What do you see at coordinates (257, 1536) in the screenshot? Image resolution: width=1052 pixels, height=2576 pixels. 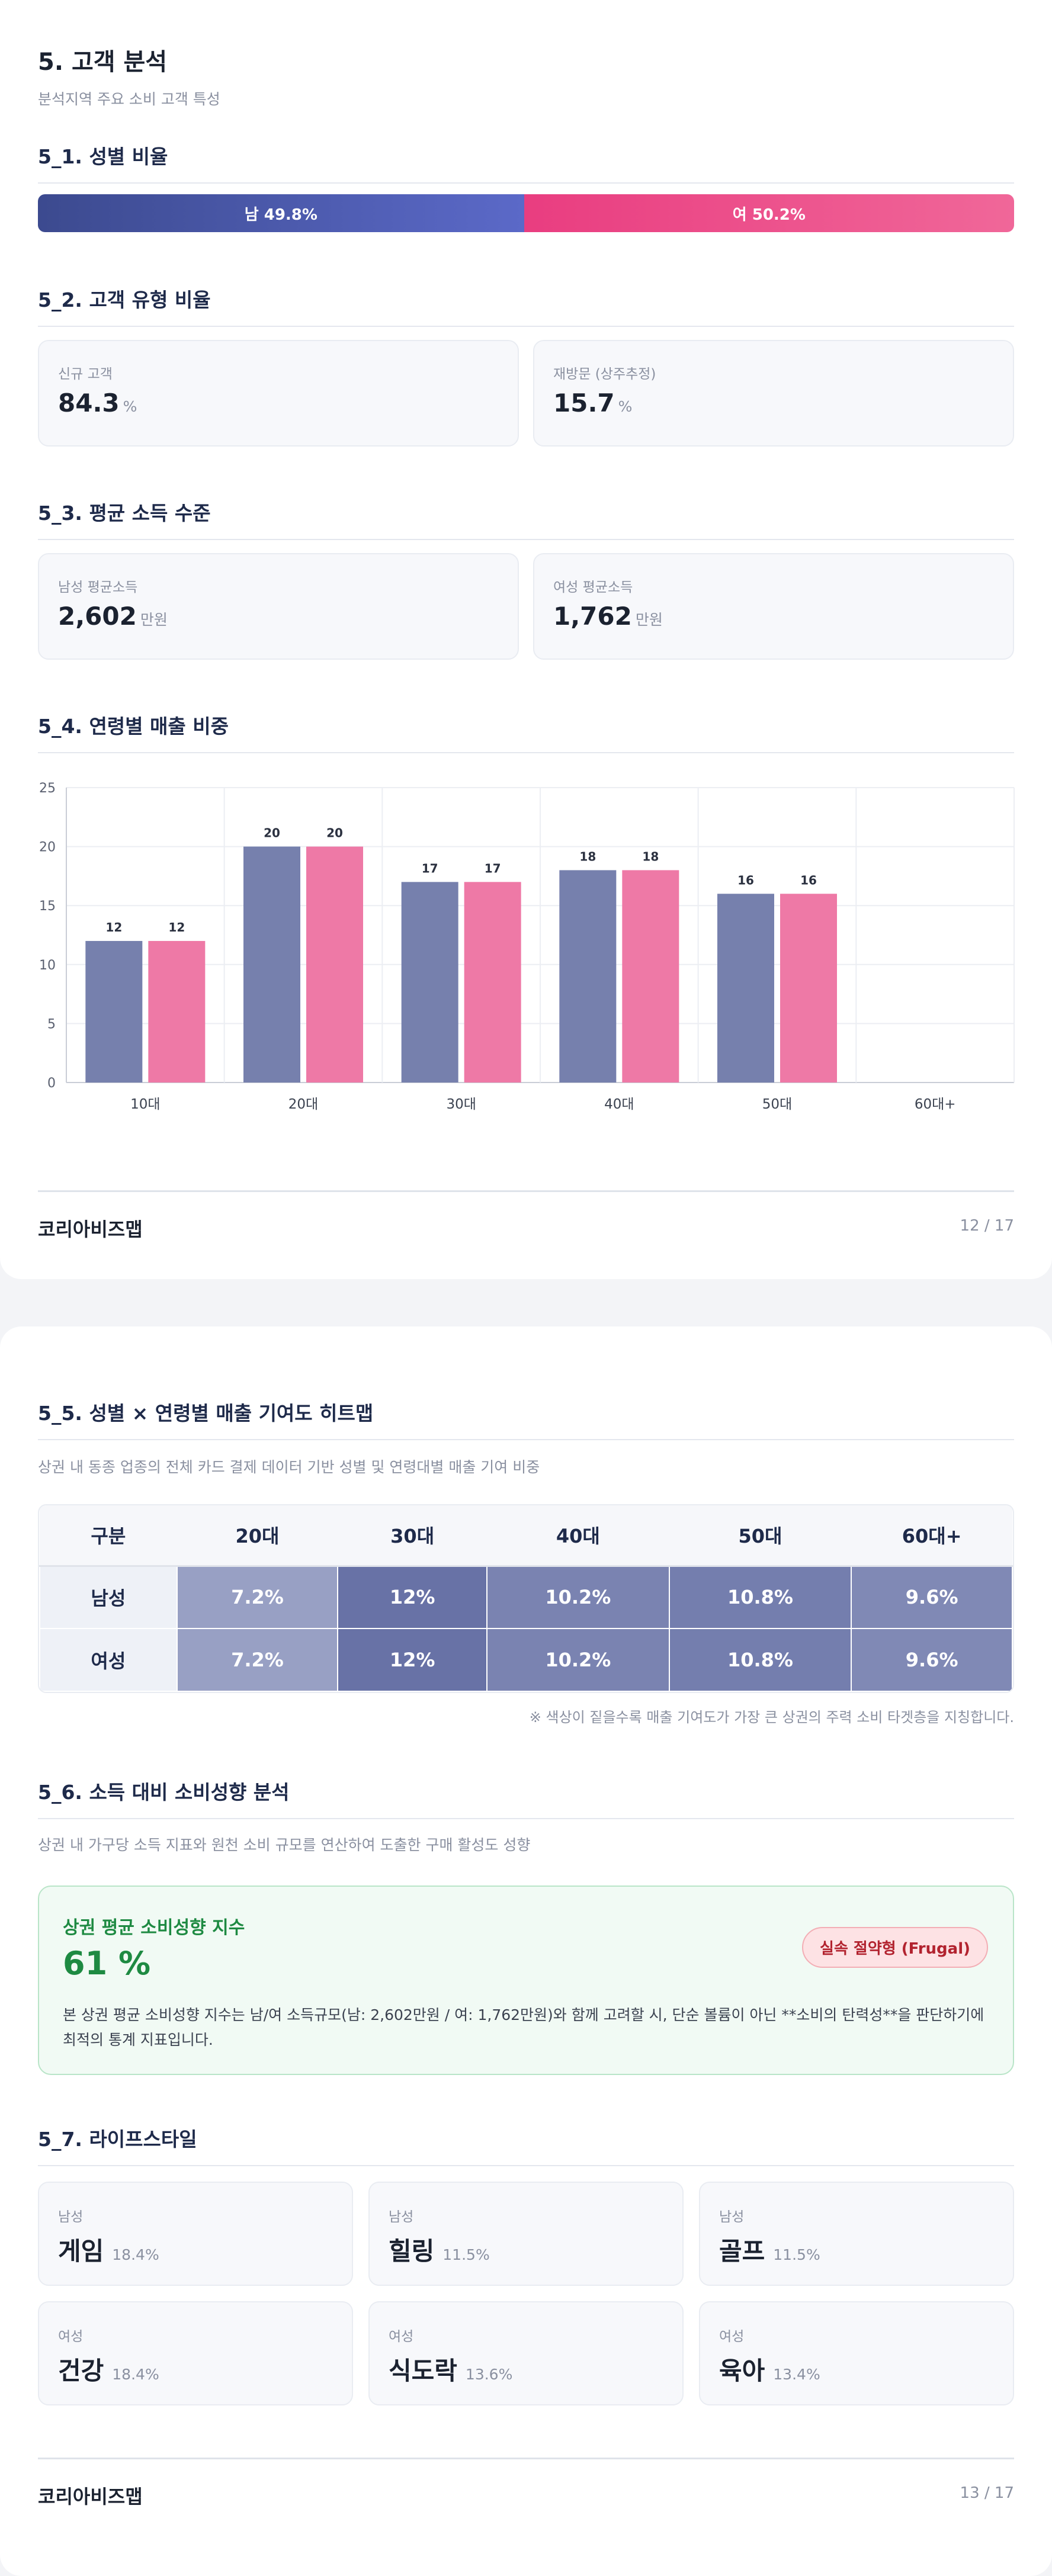 I see `heatmap-header-cell: 20대` at bounding box center [257, 1536].